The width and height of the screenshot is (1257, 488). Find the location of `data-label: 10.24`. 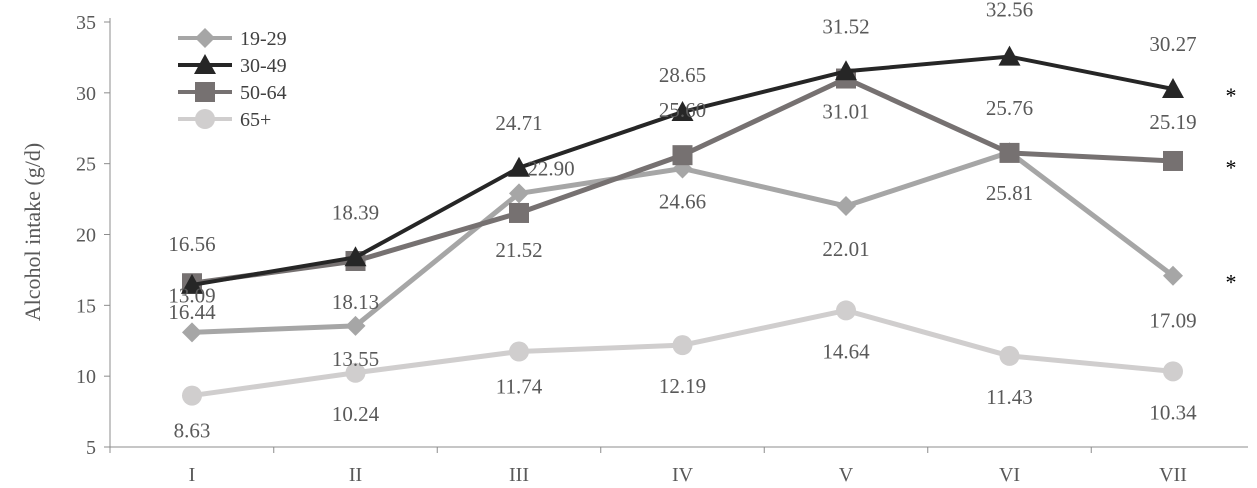

data-label: 10.24 is located at coordinates (356, 414).